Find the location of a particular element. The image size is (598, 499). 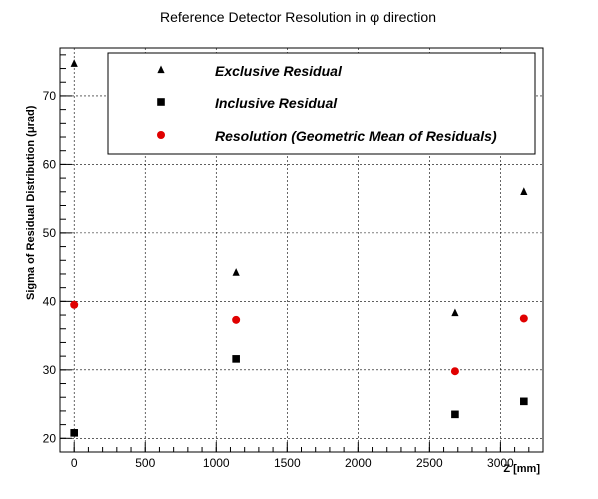

x-tick-label: 1500 is located at coordinates (287, 463).